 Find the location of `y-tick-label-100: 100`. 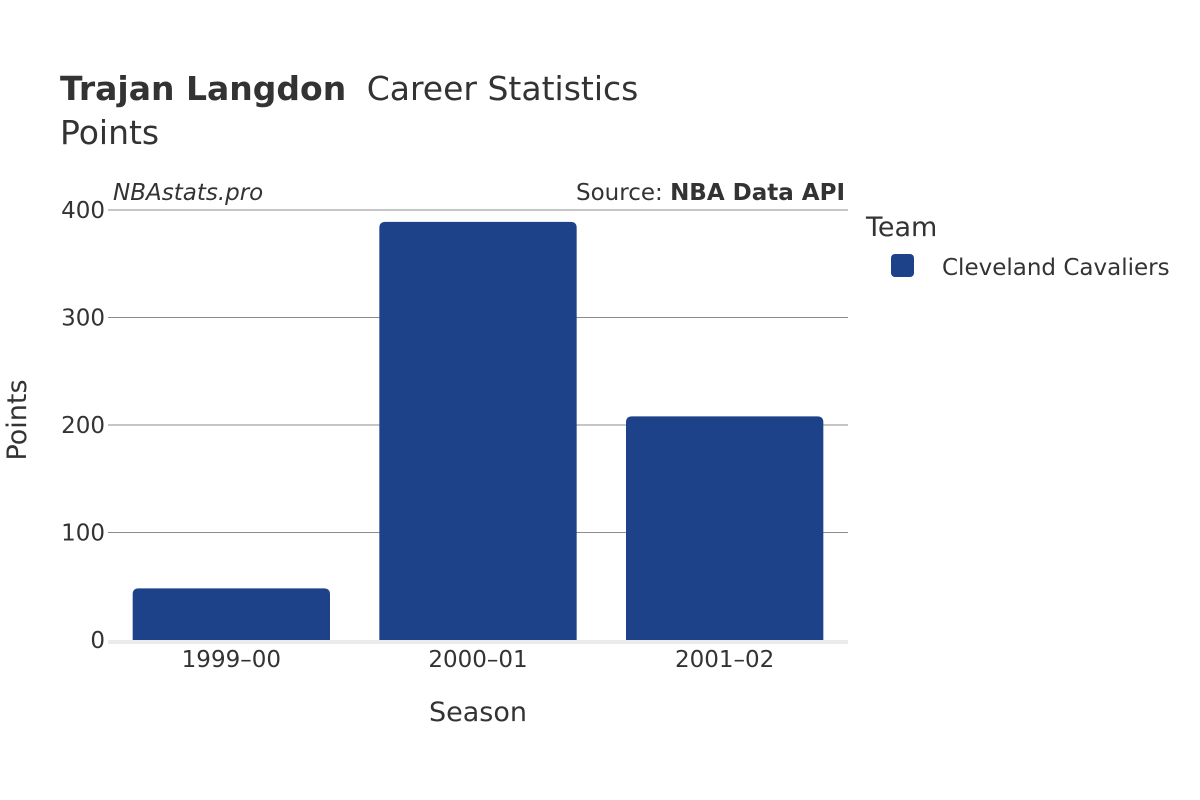

y-tick-label-100: 100 is located at coordinates (83, 534).